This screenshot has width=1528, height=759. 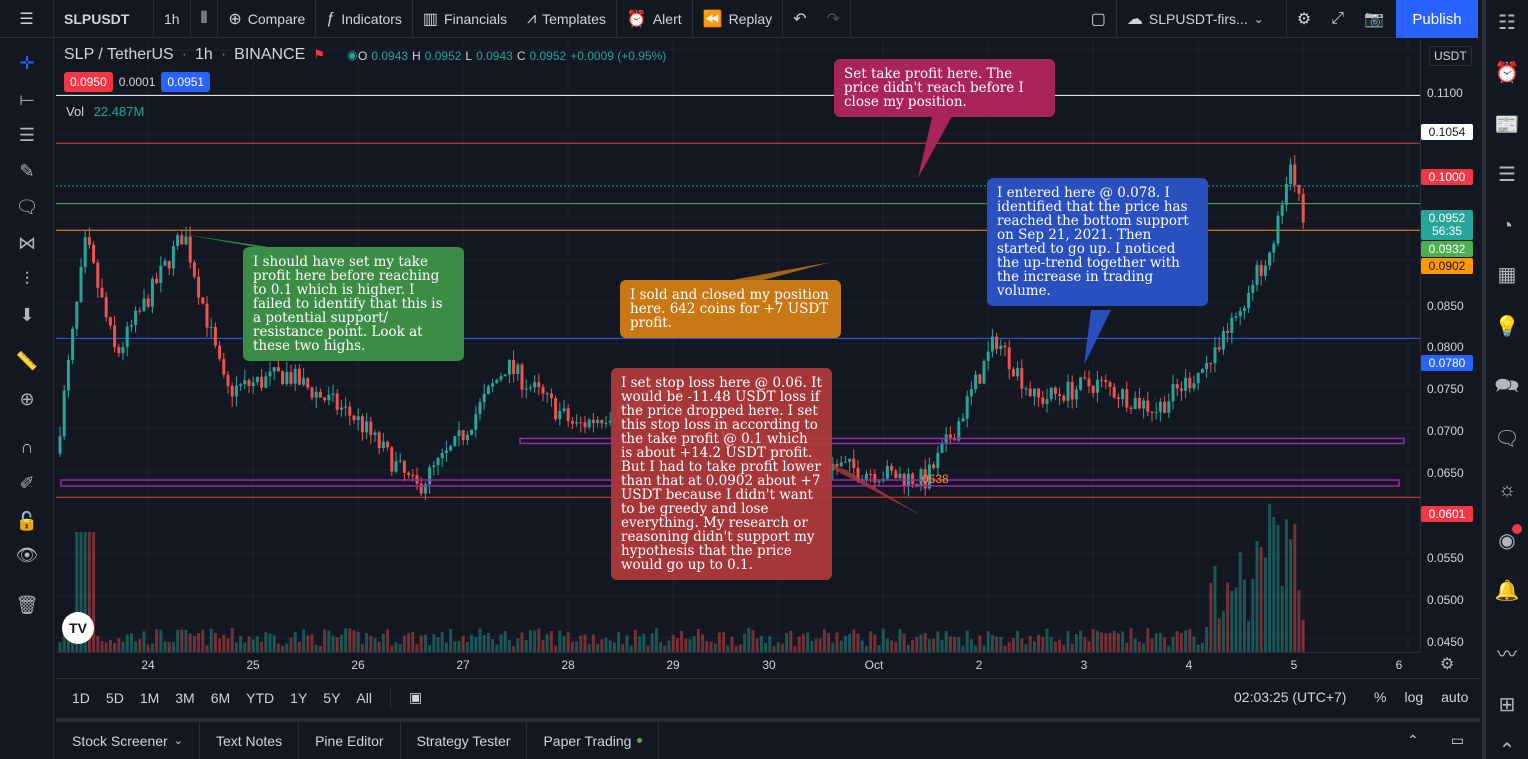 I want to click on settings-button: ⚙, so click(x=1304, y=19).